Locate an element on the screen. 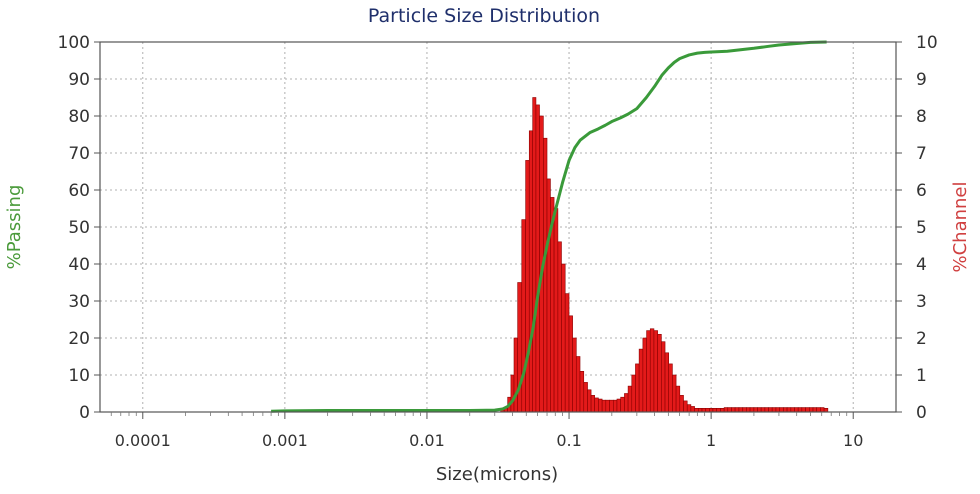 The width and height of the screenshot is (980, 494). right-axis-ticks: 0 1 2 3 4 5 6 7 8 9 10 is located at coordinates (917, 228).